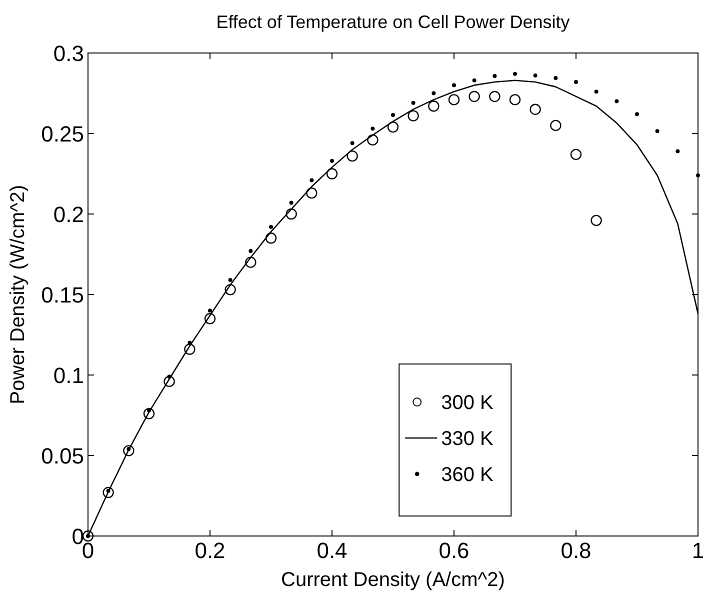 The width and height of the screenshot is (703, 594). Describe the element at coordinates (393, 22) in the screenshot. I see `chart-title: Effect of Temperature on Cell Power Density` at that location.